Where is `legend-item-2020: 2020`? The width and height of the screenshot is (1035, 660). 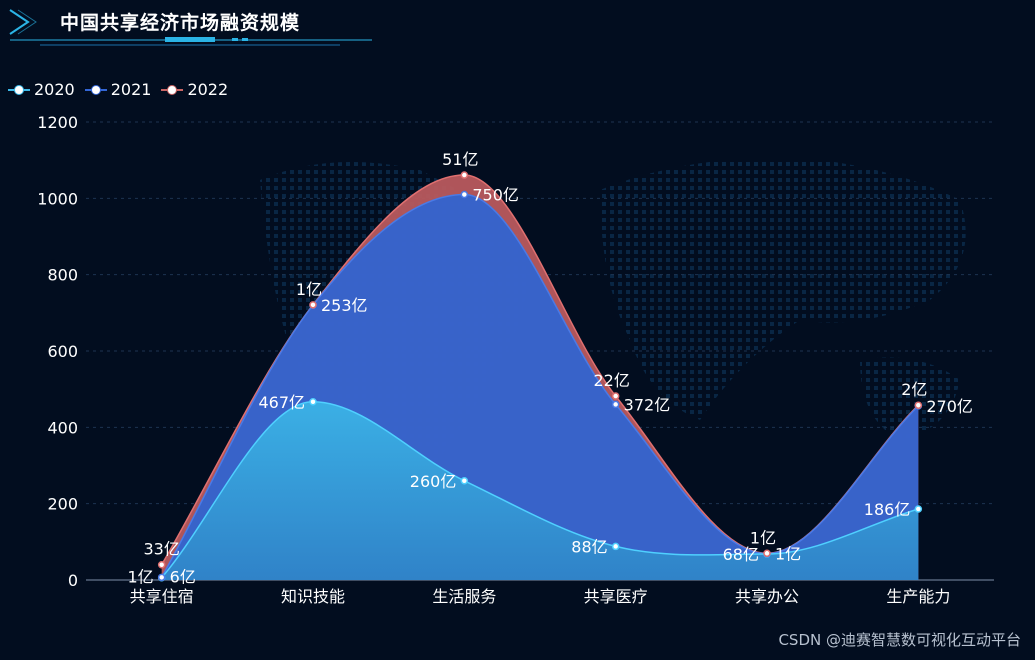
legend-item-2020: 2020 is located at coordinates (41, 89).